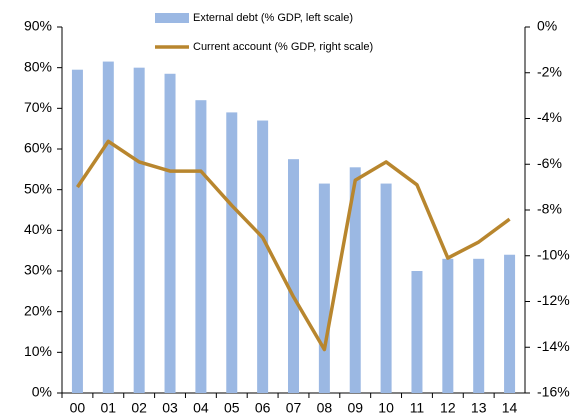 The image size is (586, 418). Describe the element at coordinates (172, 18) in the screenshot. I see `legend-swatch` at that location.